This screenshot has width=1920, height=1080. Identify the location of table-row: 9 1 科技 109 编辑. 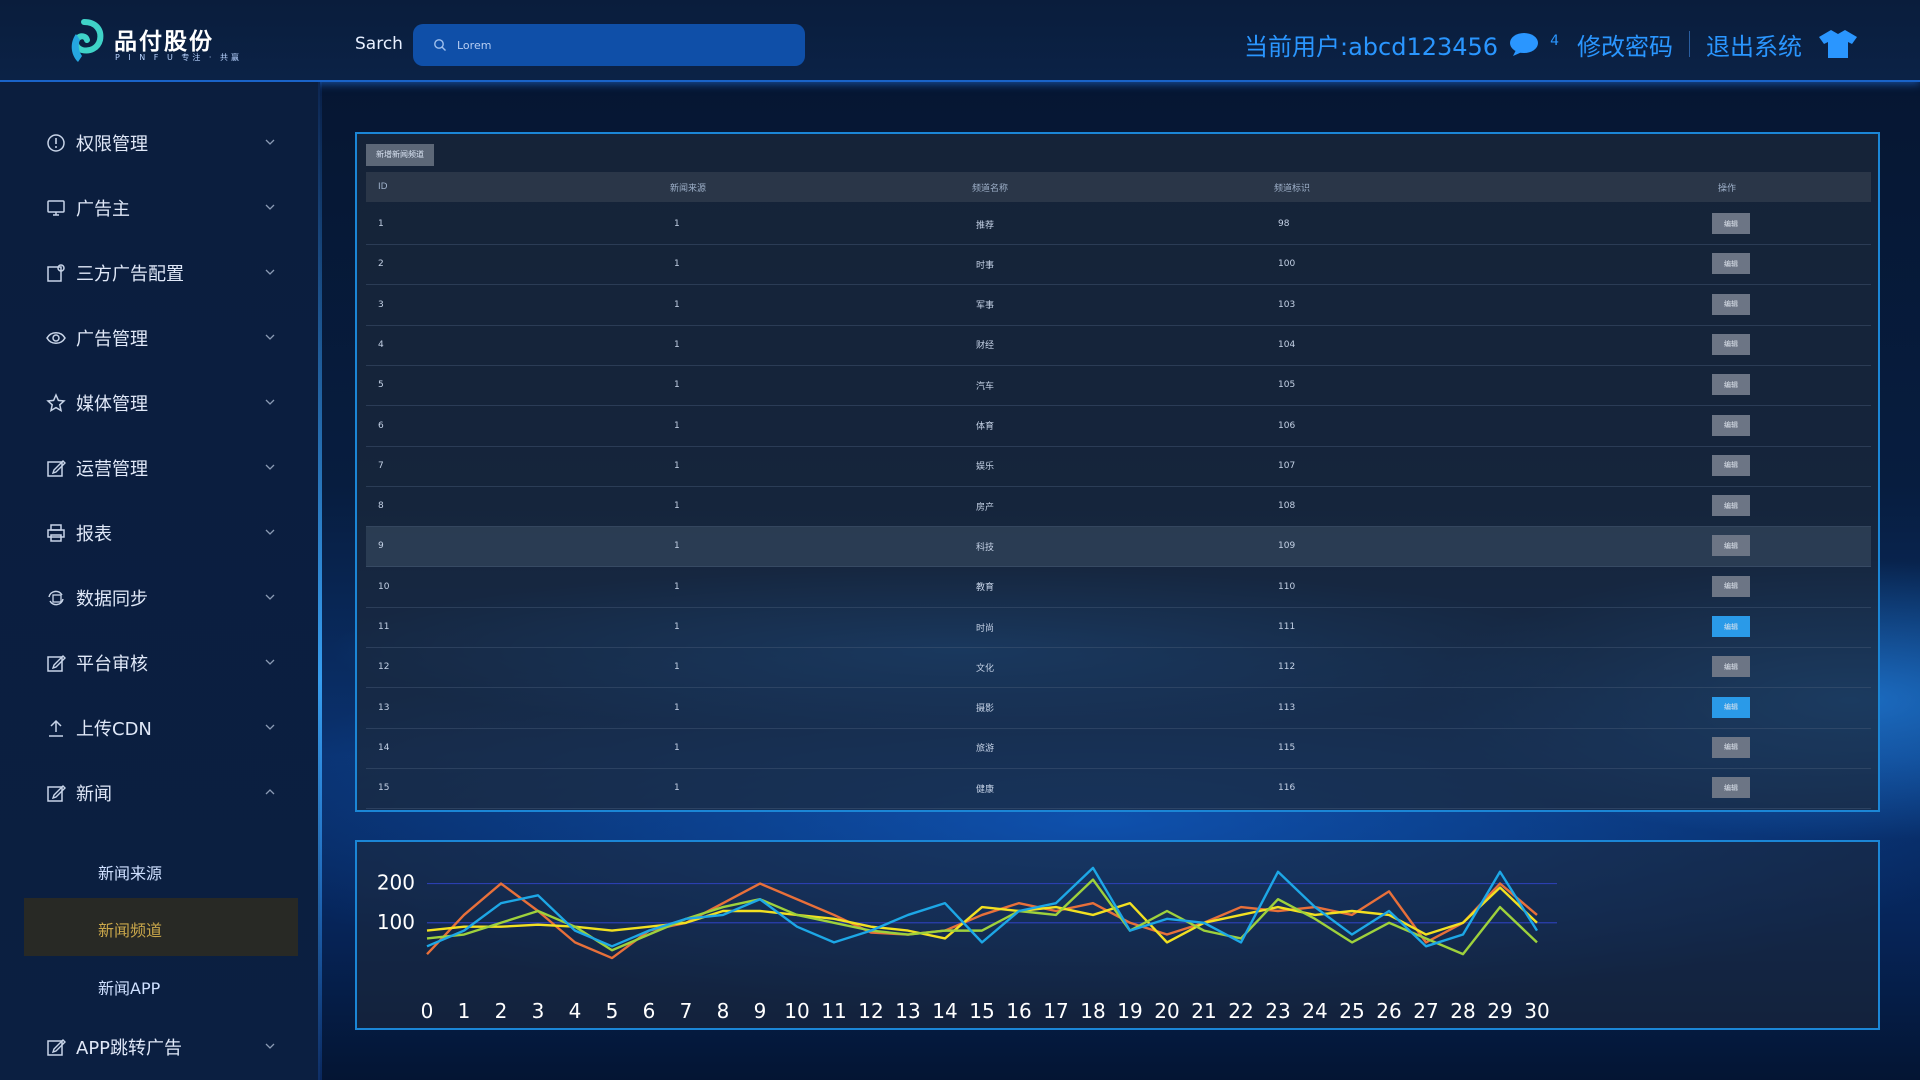
(1118, 547).